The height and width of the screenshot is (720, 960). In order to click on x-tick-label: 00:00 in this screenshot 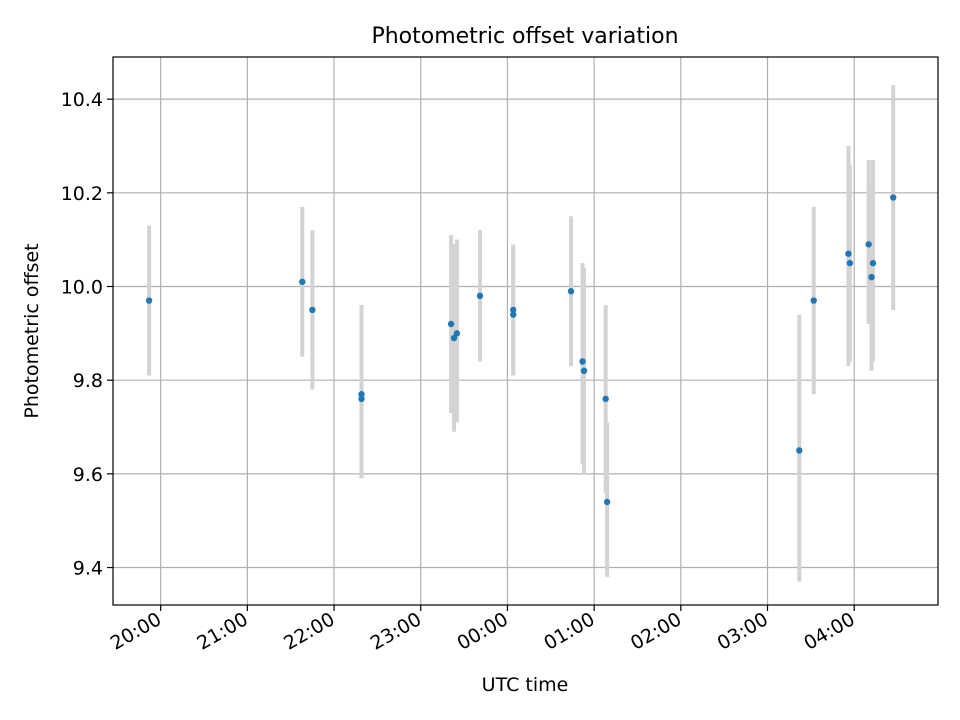, I will do `click(483, 631)`.